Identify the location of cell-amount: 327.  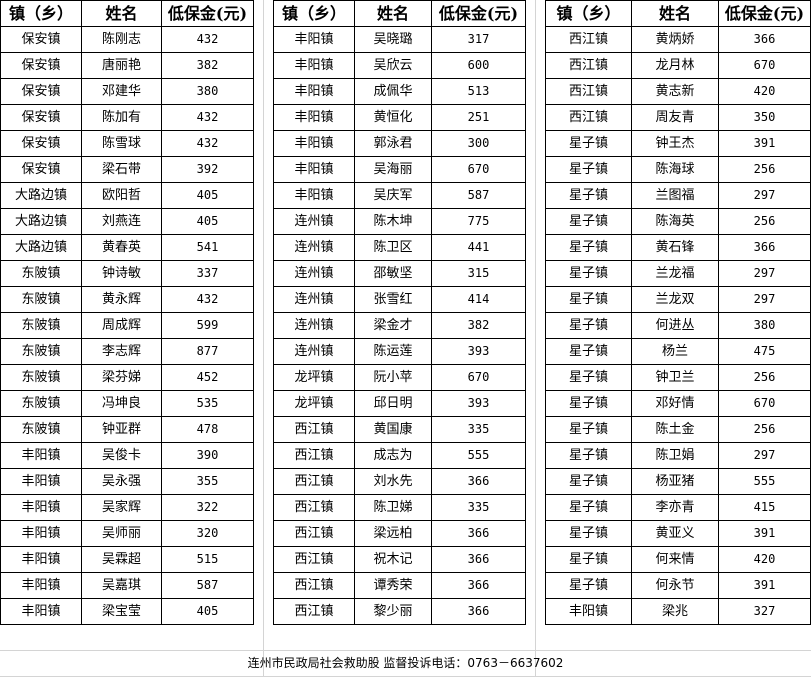
(764, 611).